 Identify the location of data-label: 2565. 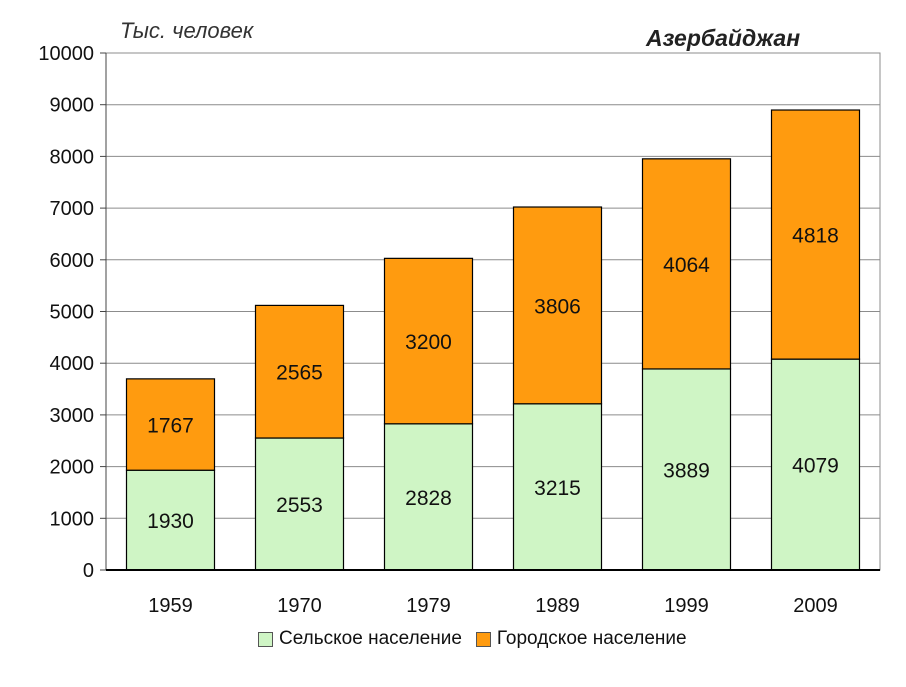
(299, 373).